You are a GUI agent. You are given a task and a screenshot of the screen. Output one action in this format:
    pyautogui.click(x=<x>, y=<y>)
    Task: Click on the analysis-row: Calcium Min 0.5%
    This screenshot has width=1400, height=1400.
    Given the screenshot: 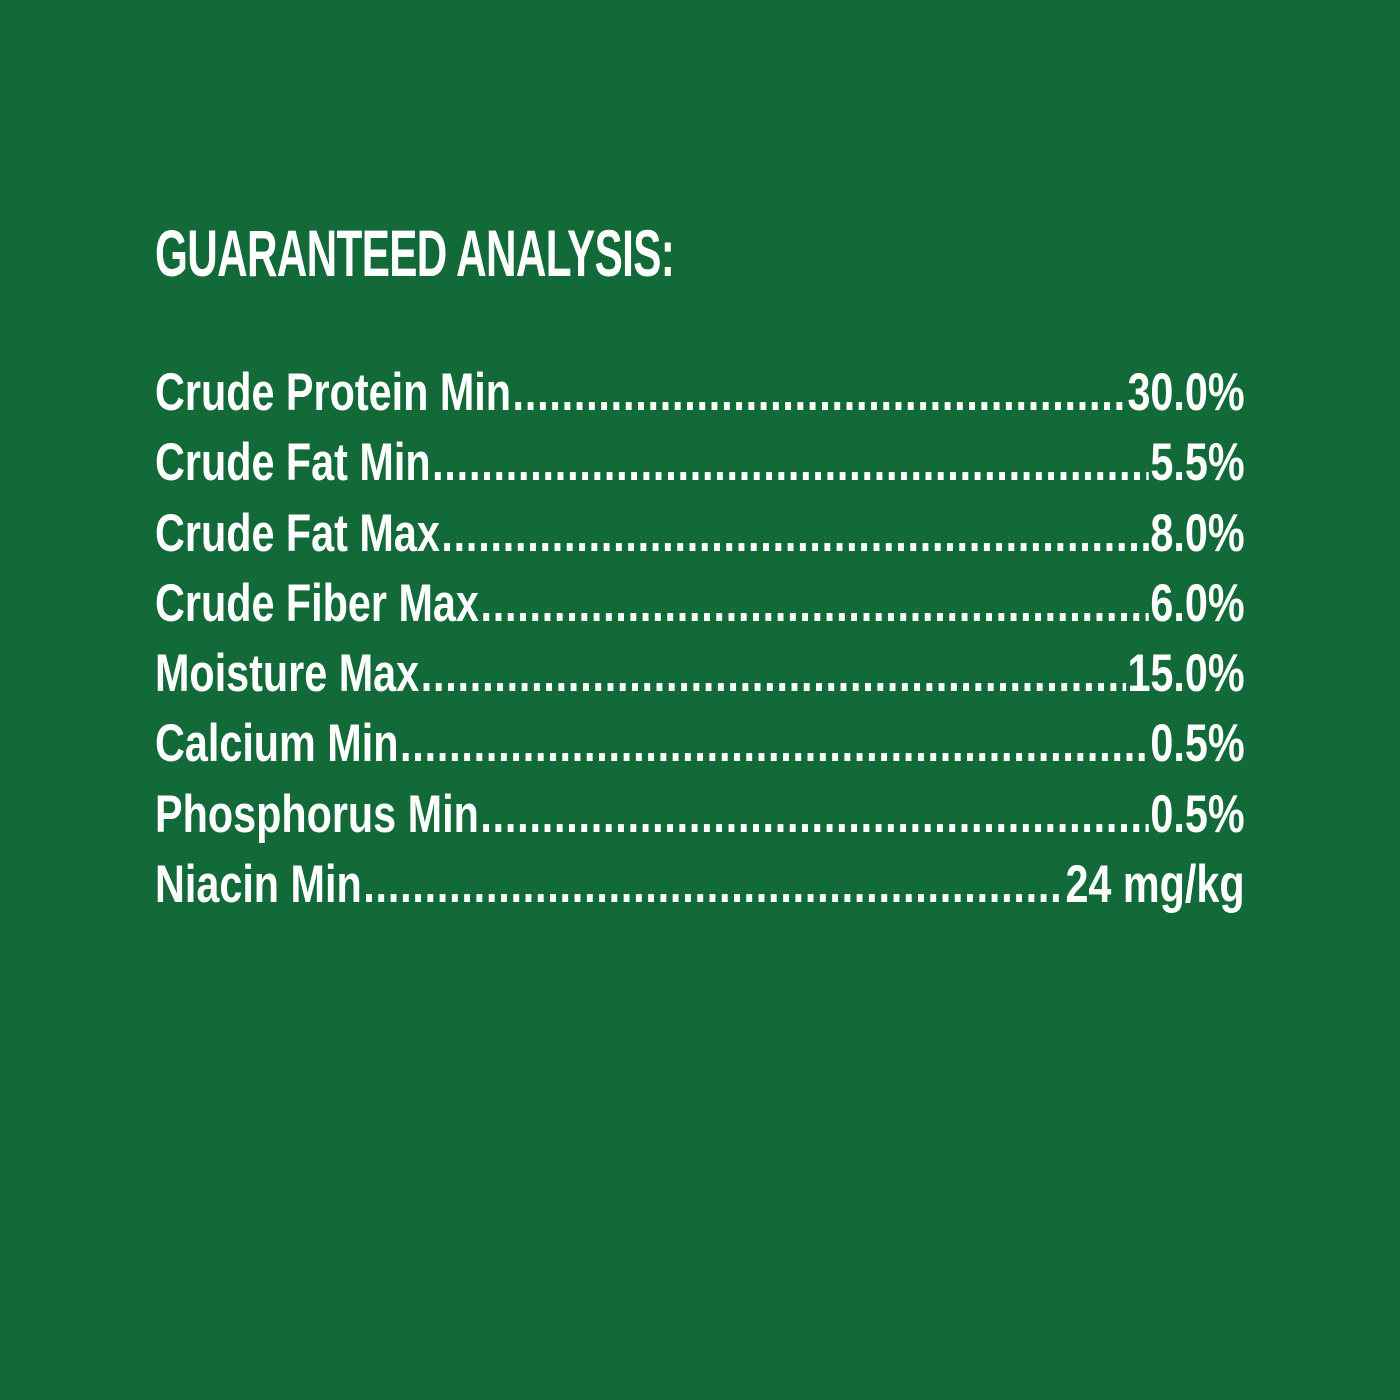 What is the action you would take?
    pyautogui.click(x=700, y=748)
    